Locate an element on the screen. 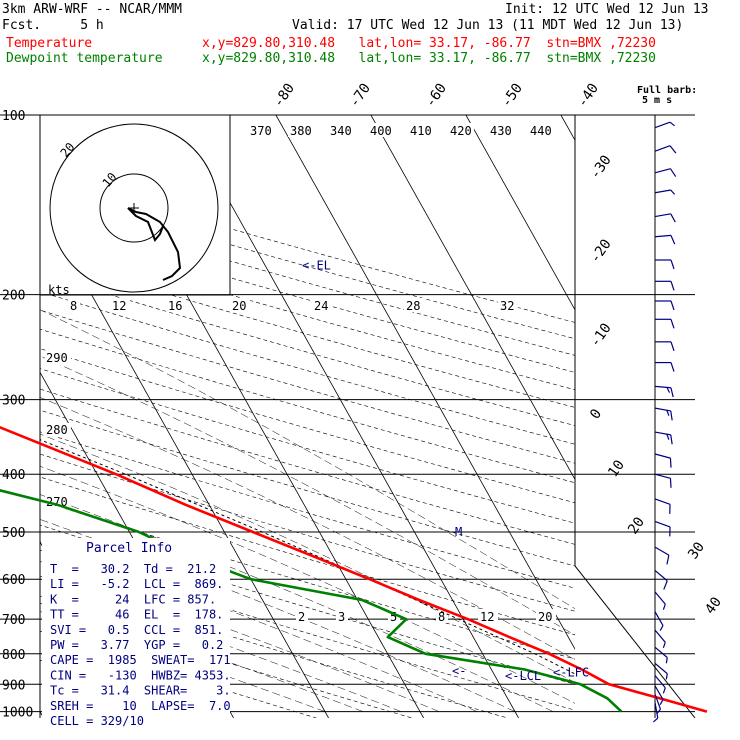 The height and width of the screenshot is (740, 740). parcel-info-row: Tc = 31.4 SHEAR= 3. is located at coordinates (140, 691).